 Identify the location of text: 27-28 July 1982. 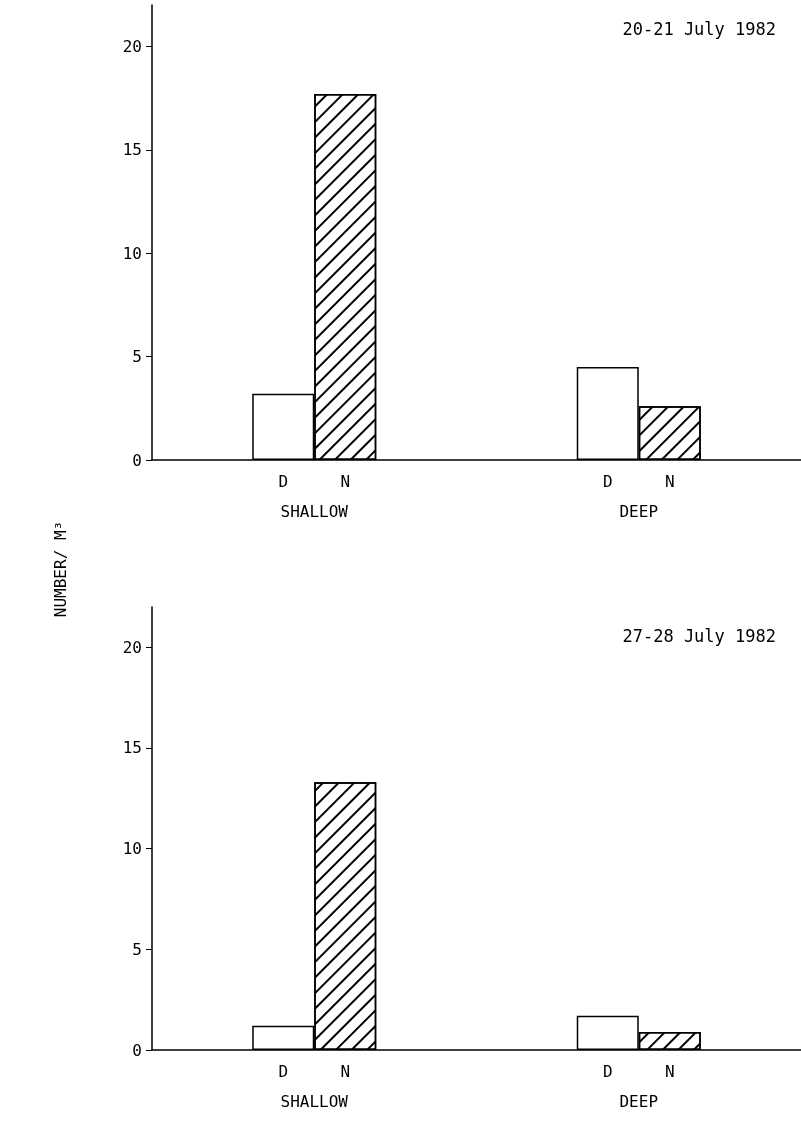
(699, 635).